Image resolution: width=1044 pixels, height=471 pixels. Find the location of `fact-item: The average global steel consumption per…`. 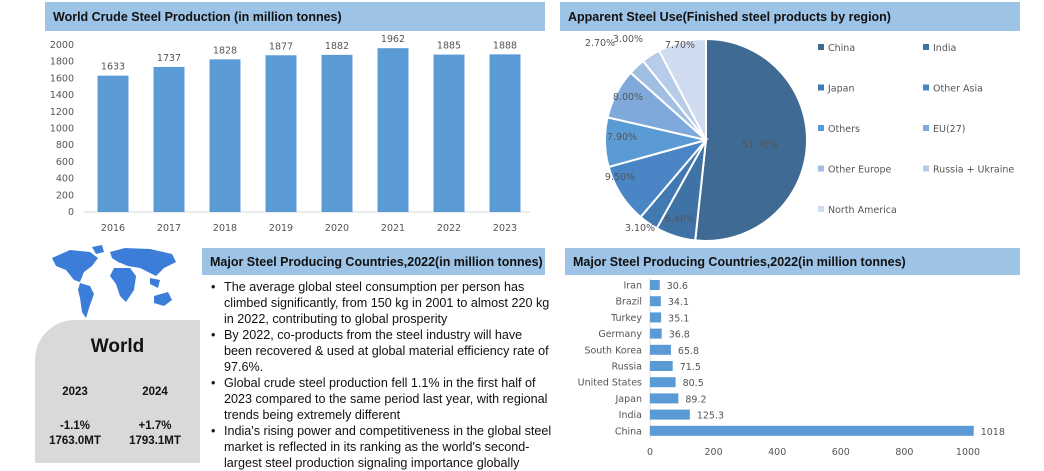

fact-item: The average global steel consumption per… is located at coordinates (382, 303).